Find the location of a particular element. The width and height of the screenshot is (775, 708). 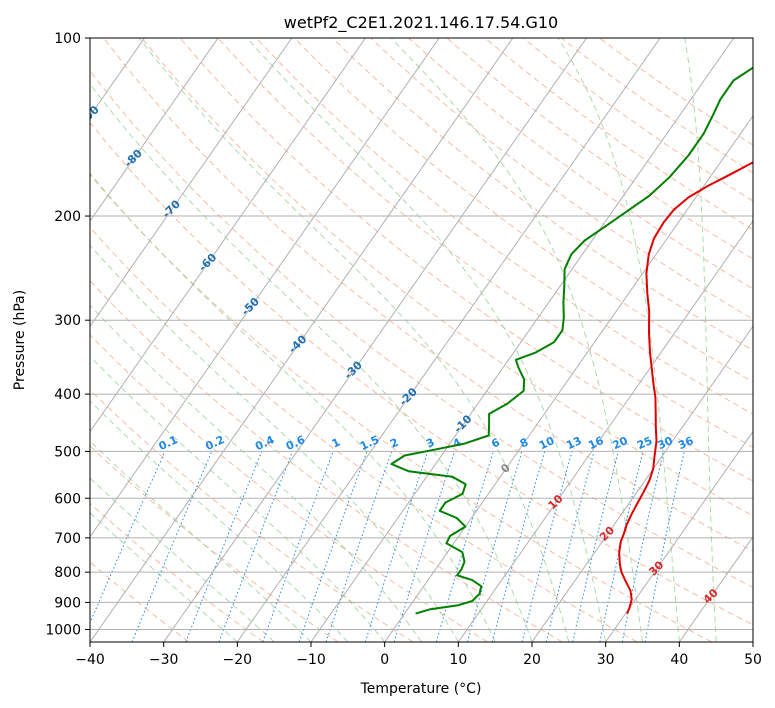

y-tick-label: 400 is located at coordinates (67, 395).